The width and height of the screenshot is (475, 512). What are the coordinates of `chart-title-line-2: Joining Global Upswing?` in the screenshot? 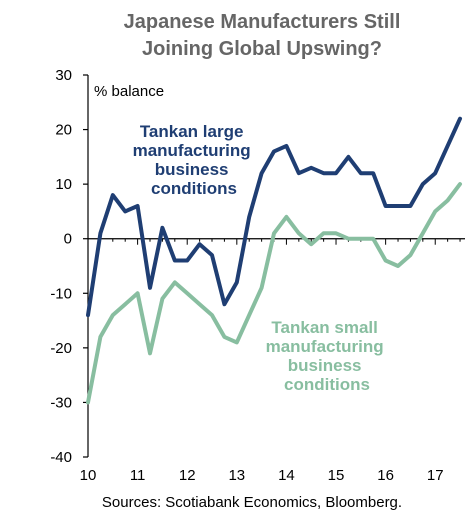 It's located at (262, 49).